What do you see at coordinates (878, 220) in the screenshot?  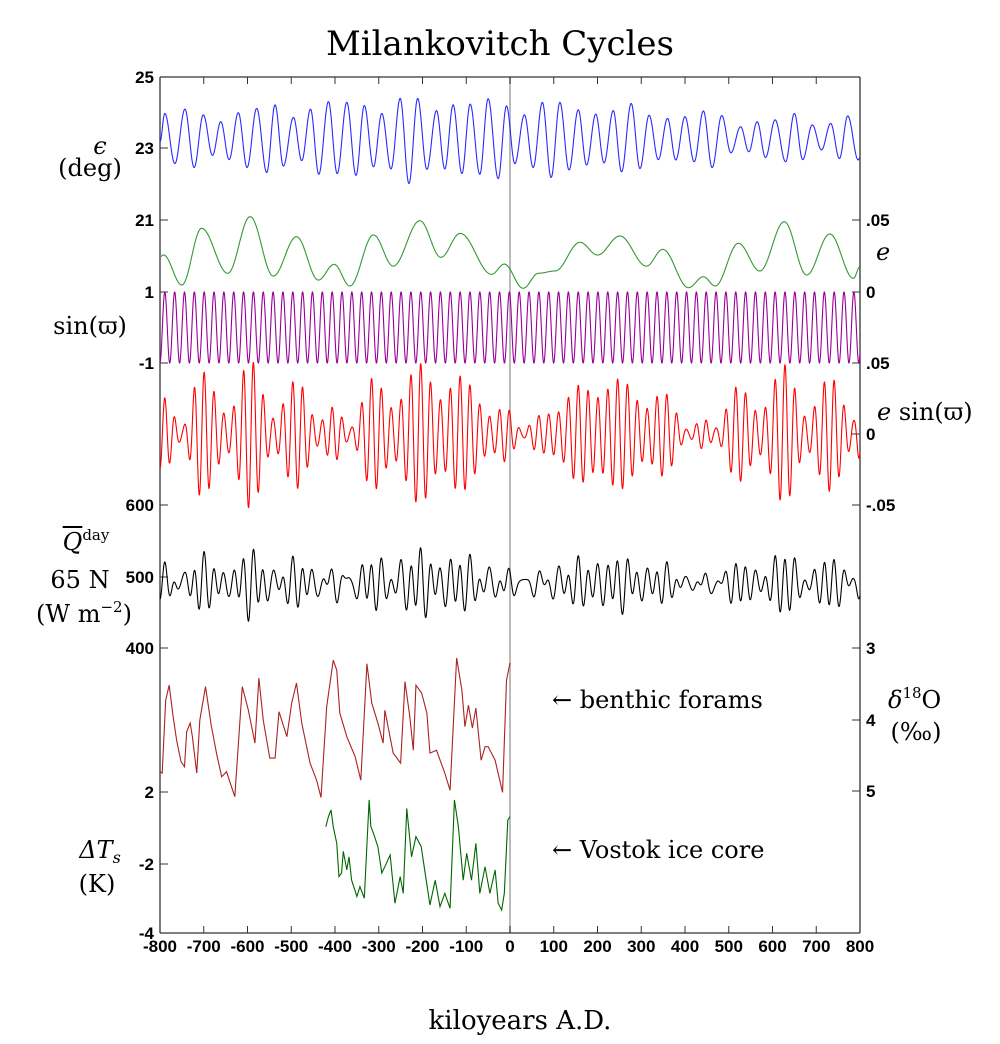 I see `right-tick-label-eccentricity: .05` at bounding box center [878, 220].